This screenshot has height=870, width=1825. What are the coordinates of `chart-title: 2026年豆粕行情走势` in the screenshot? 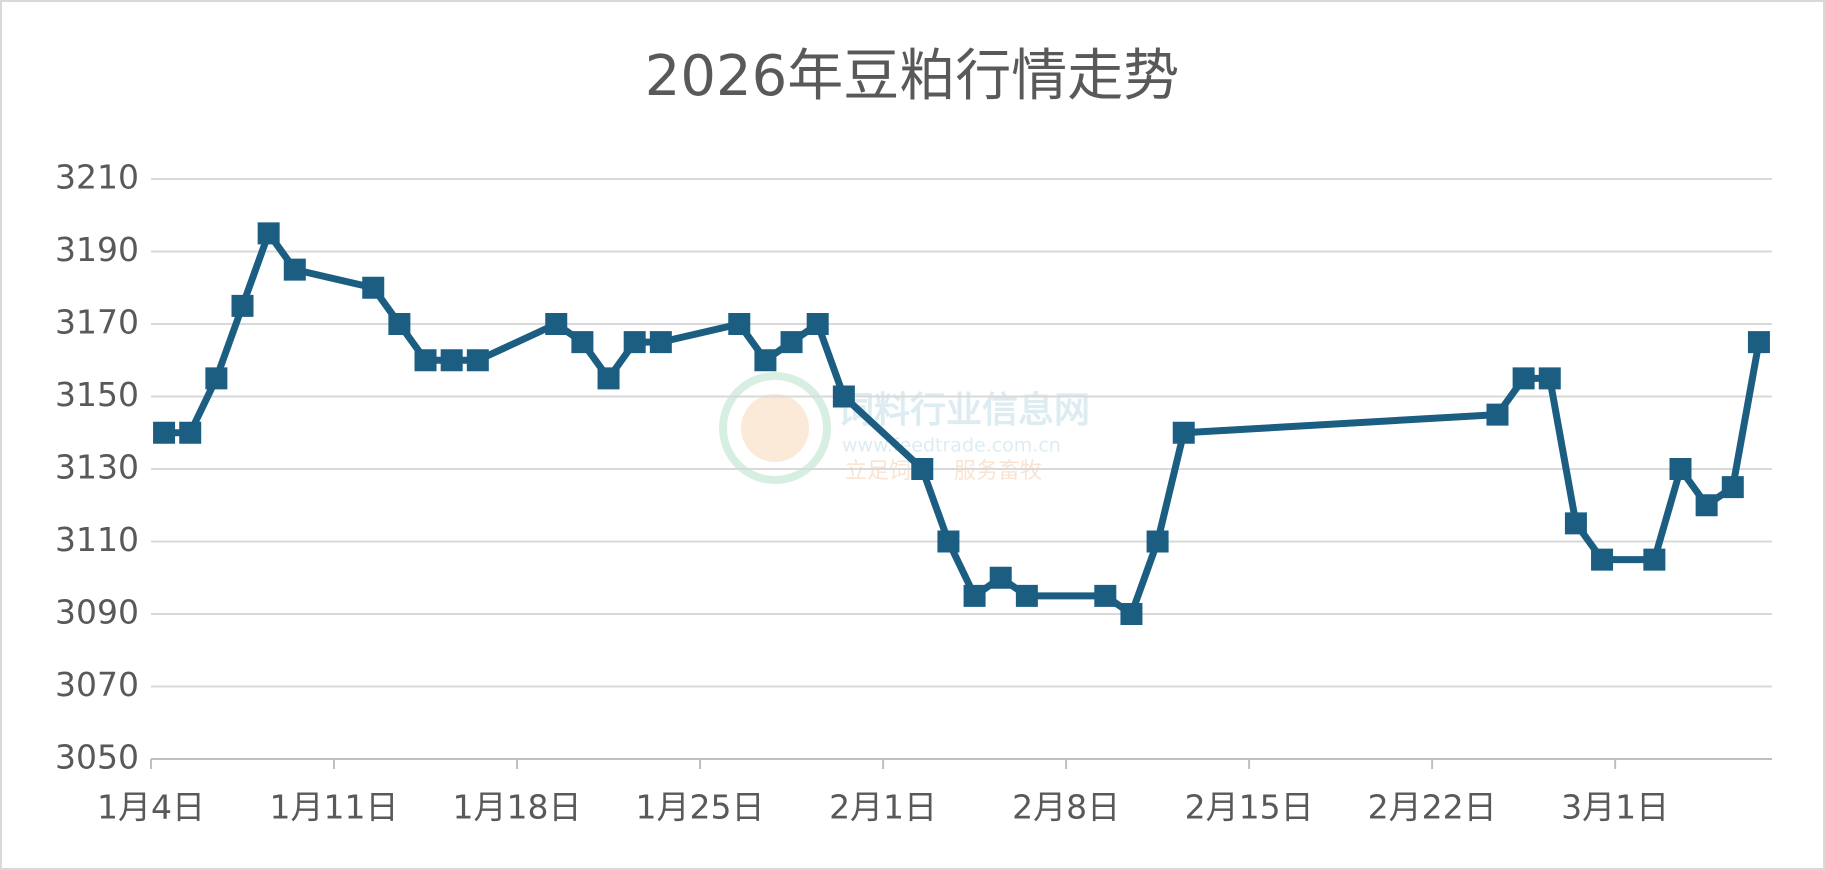 It's located at (912, 76).